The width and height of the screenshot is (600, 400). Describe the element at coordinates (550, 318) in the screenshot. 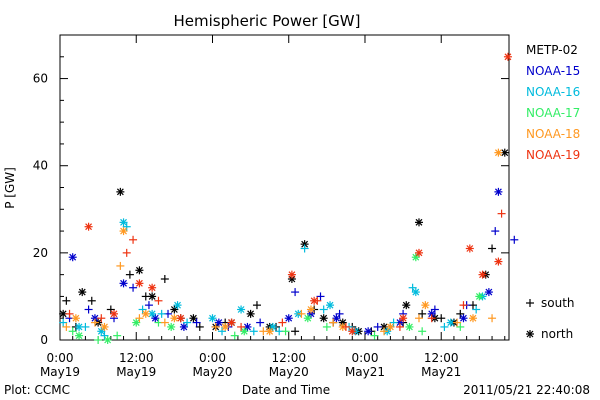

I see `marker-legend: south north` at that location.